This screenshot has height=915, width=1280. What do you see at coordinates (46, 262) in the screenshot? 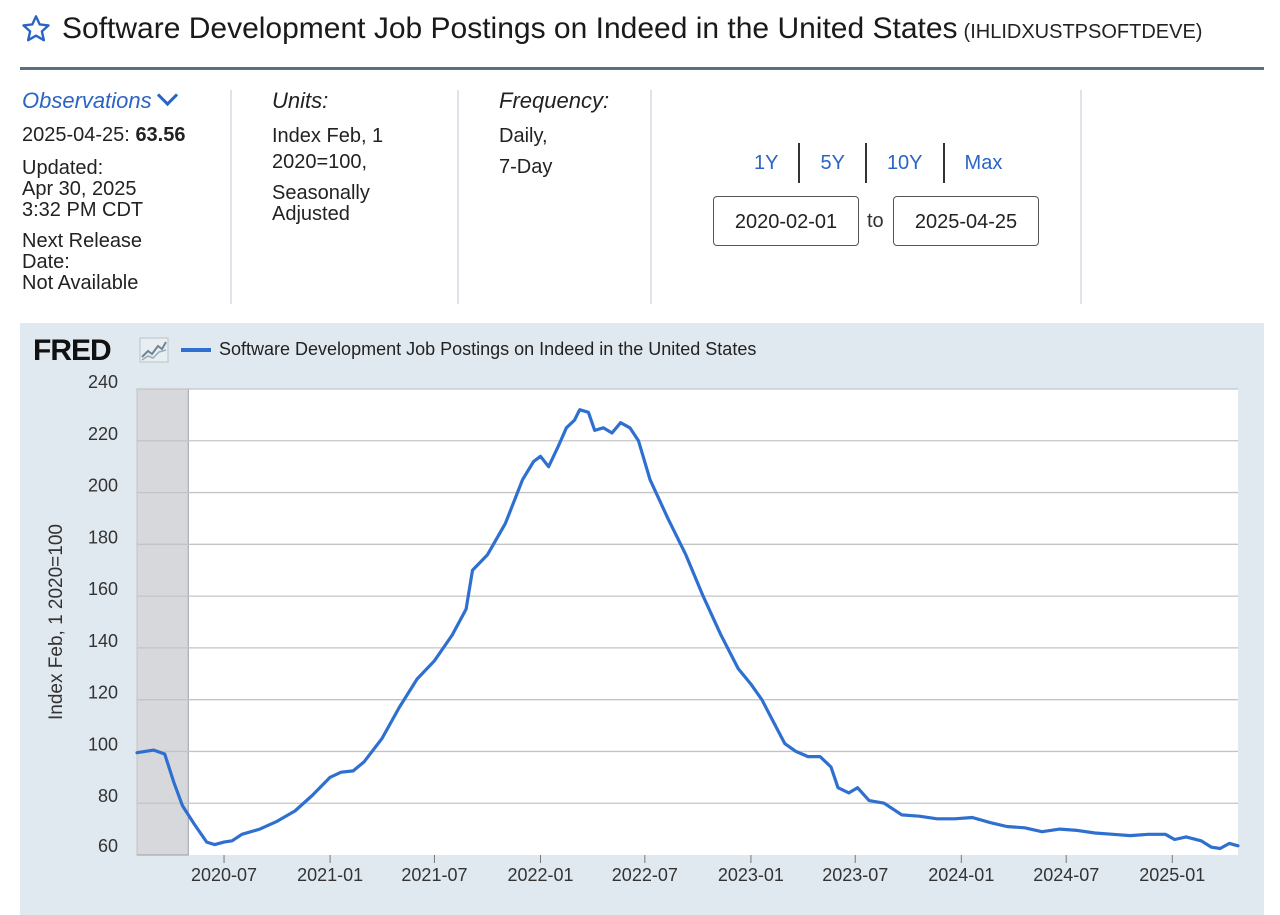
I see `next-release-label-2: Date:` at bounding box center [46, 262].